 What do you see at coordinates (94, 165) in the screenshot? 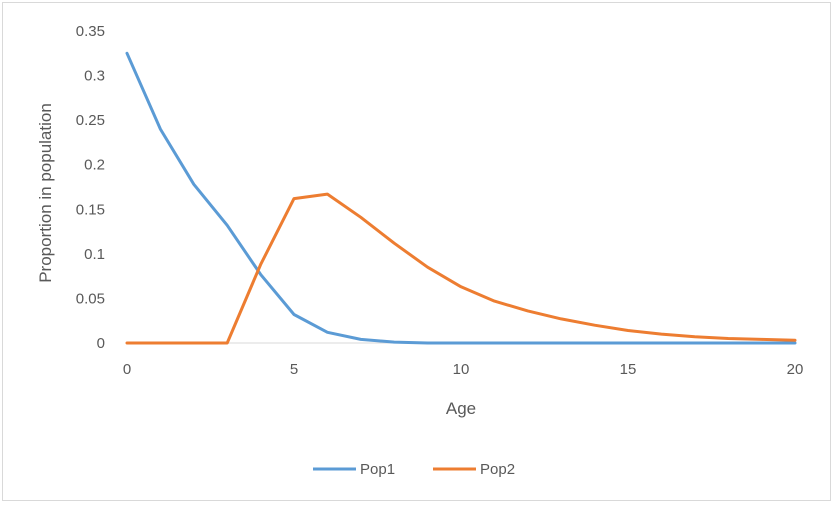
I see `y-tick-label: 0.2` at bounding box center [94, 165].